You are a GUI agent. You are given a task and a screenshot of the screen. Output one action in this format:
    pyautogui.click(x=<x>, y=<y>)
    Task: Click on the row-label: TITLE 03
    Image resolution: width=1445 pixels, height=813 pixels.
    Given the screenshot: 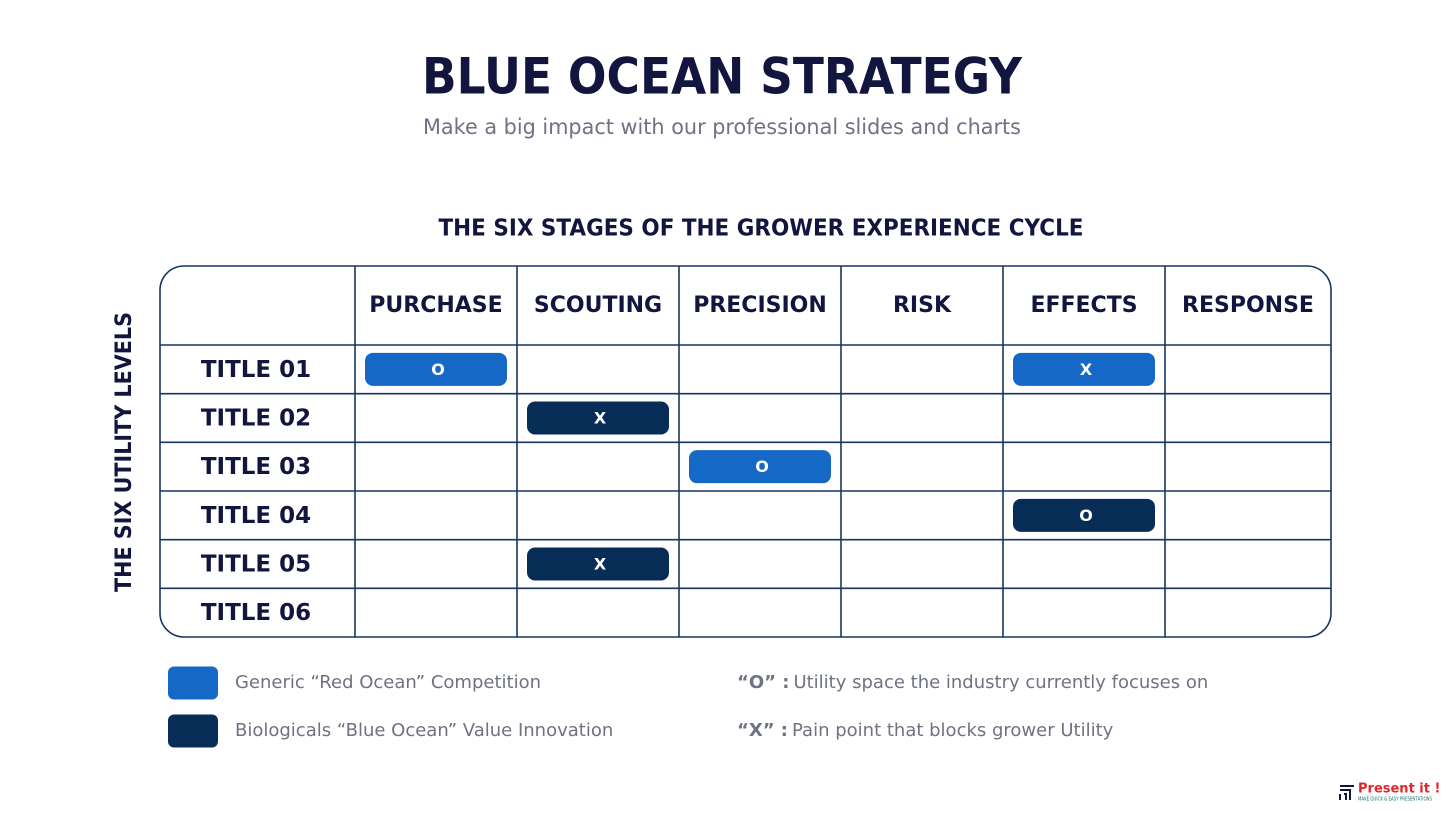 What is the action you would take?
    pyautogui.click(x=256, y=467)
    